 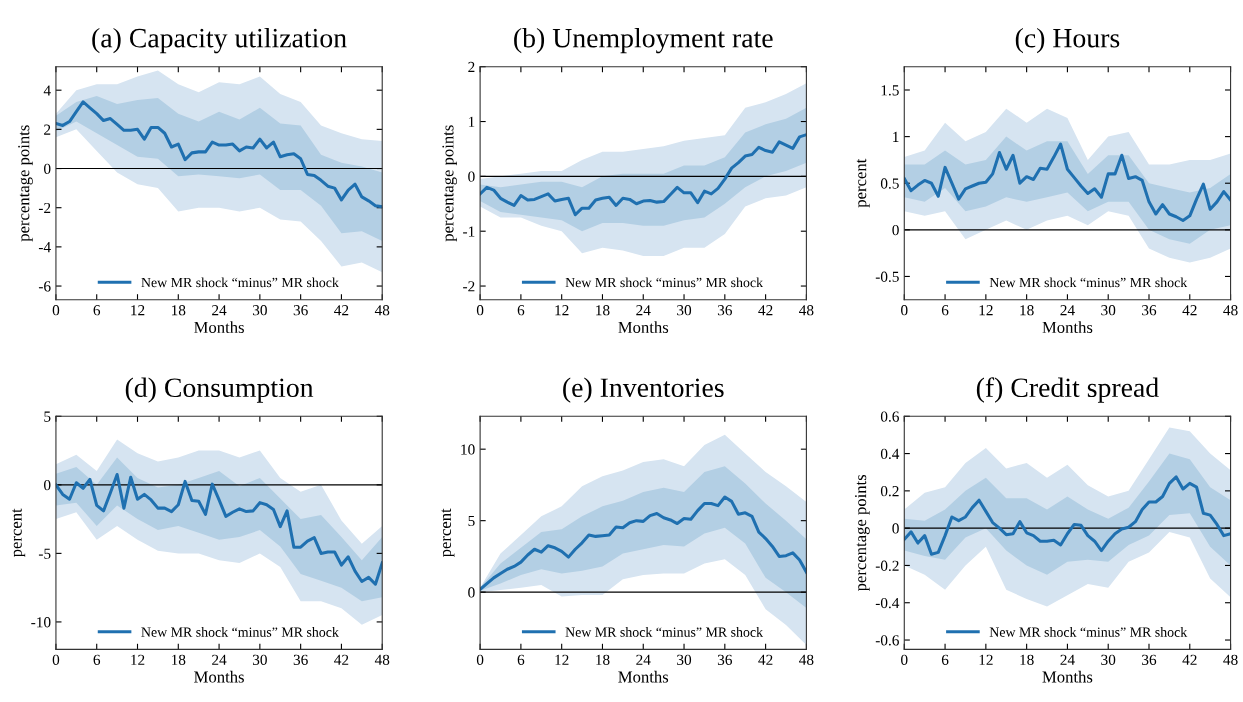 What do you see at coordinates (887, 565) in the screenshot?
I see `y-tick-label: -0.2` at bounding box center [887, 565].